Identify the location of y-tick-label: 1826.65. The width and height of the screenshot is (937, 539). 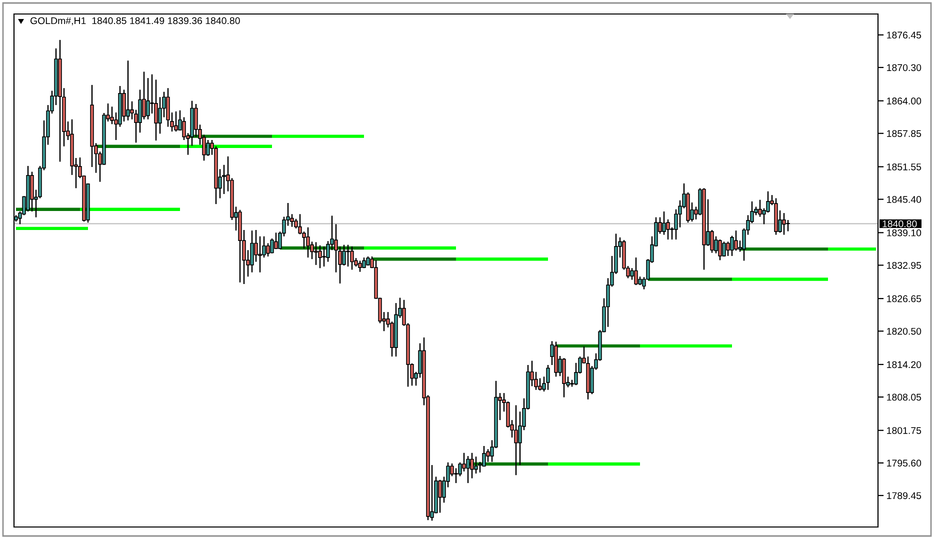
(904, 298).